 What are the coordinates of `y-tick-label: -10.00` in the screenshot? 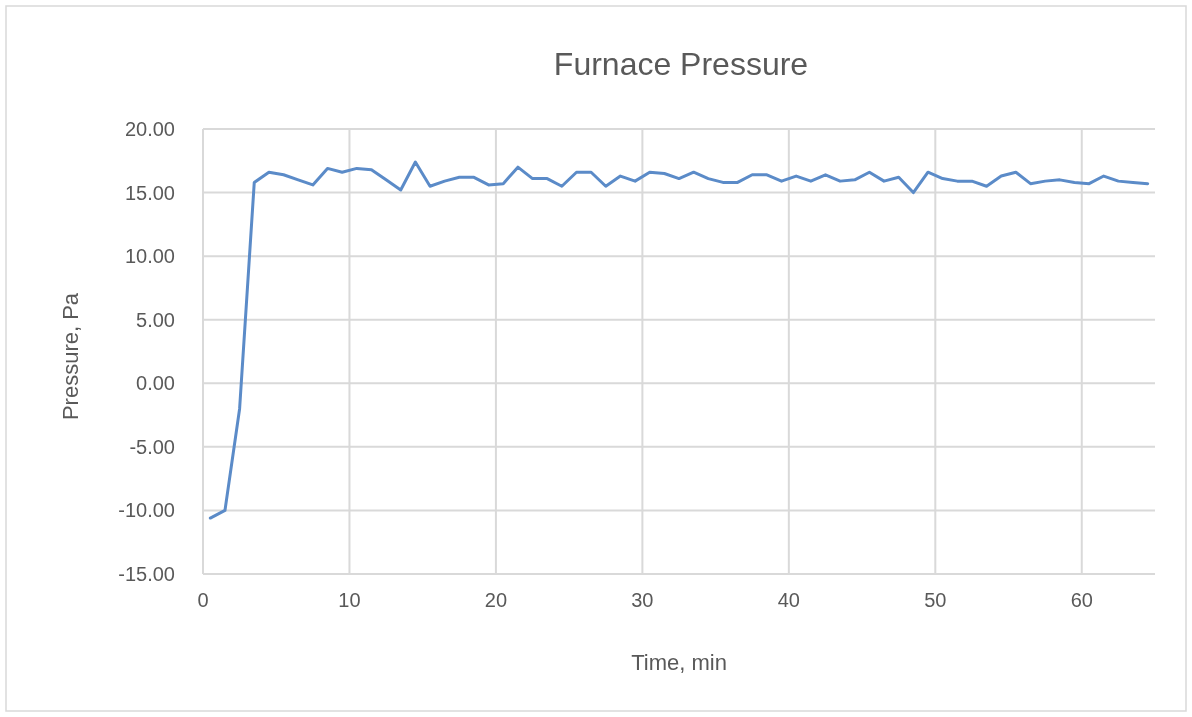 It's located at (146, 510).